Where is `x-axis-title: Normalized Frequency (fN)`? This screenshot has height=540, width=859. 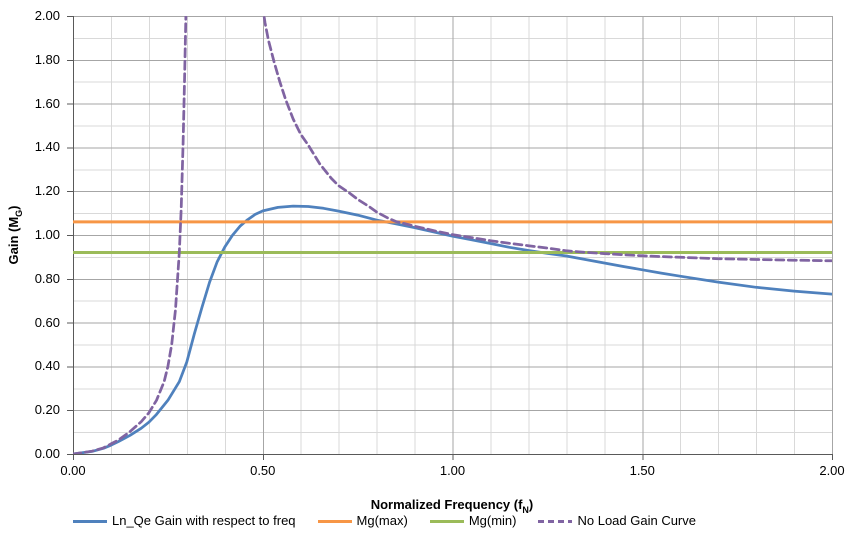 x-axis-title: Normalized Frequency (fN) is located at coordinates (452, 506).